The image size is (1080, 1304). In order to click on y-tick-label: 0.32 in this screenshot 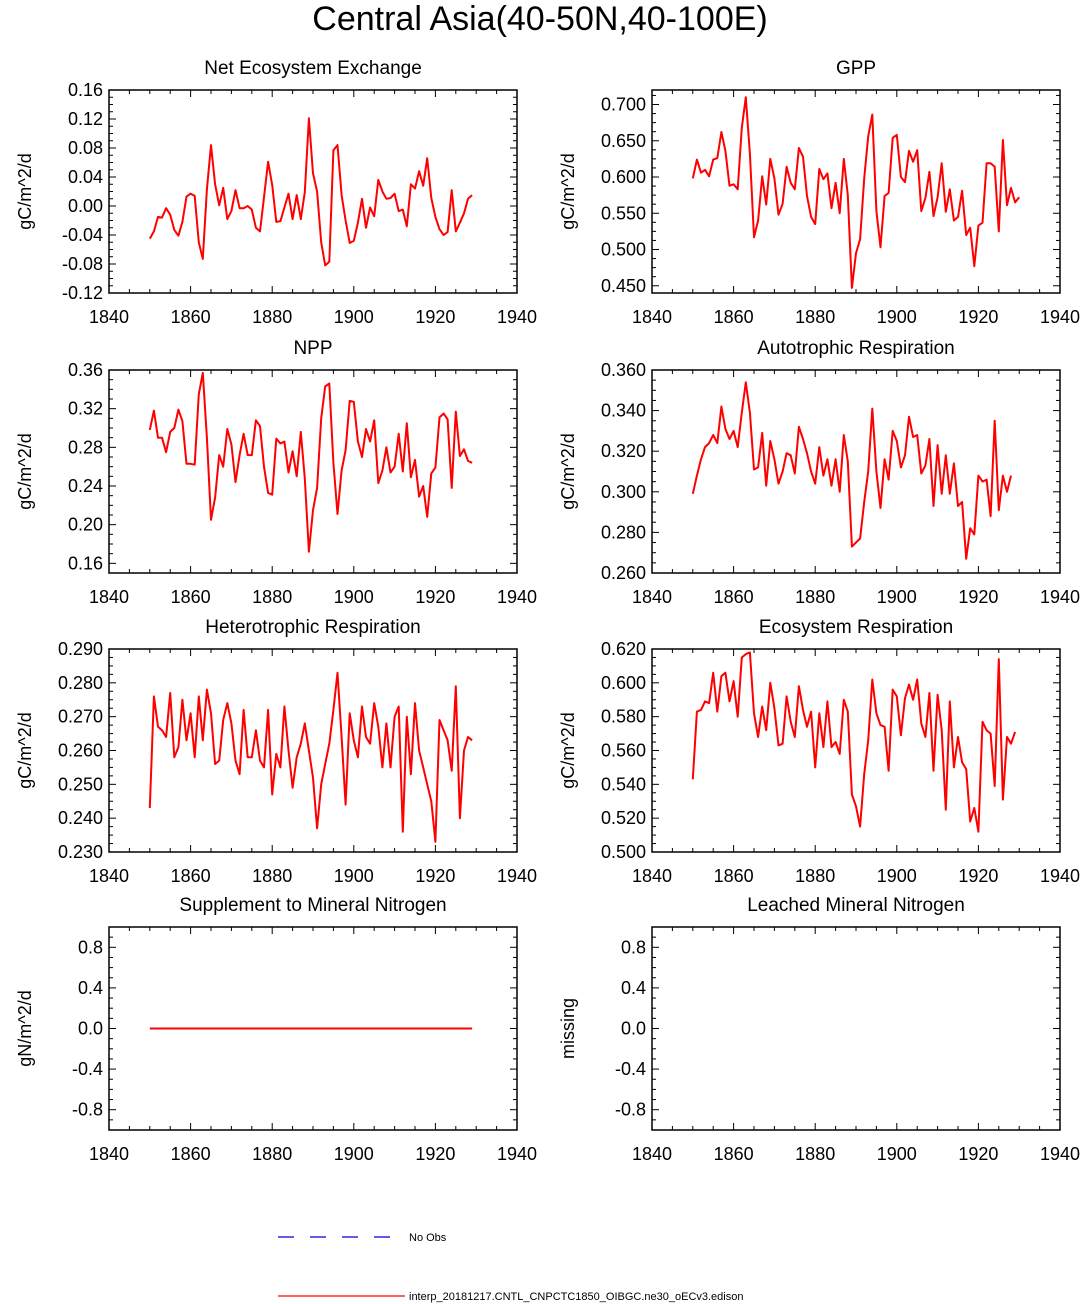, I will do `click(85, 409)`.